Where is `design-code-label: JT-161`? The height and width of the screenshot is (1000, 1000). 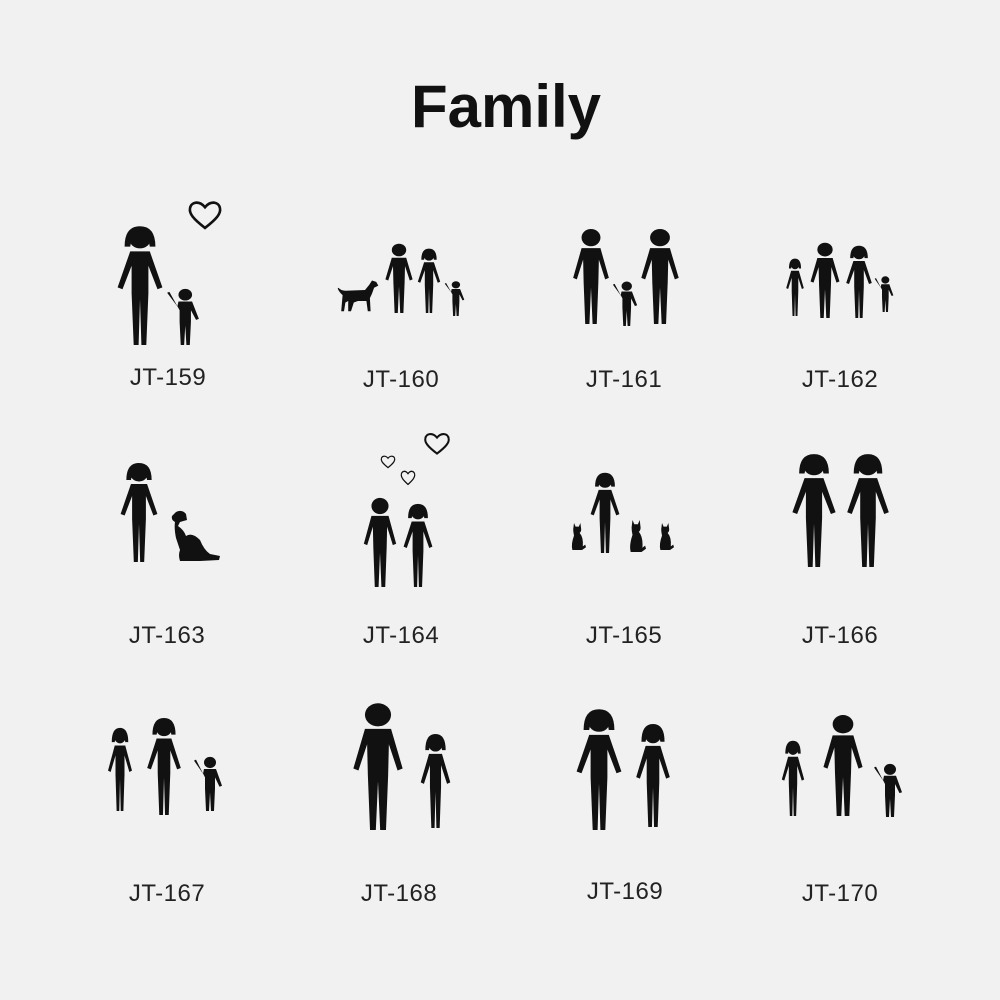
design-code-label: JT-161 is located at coordinates (624, 379).